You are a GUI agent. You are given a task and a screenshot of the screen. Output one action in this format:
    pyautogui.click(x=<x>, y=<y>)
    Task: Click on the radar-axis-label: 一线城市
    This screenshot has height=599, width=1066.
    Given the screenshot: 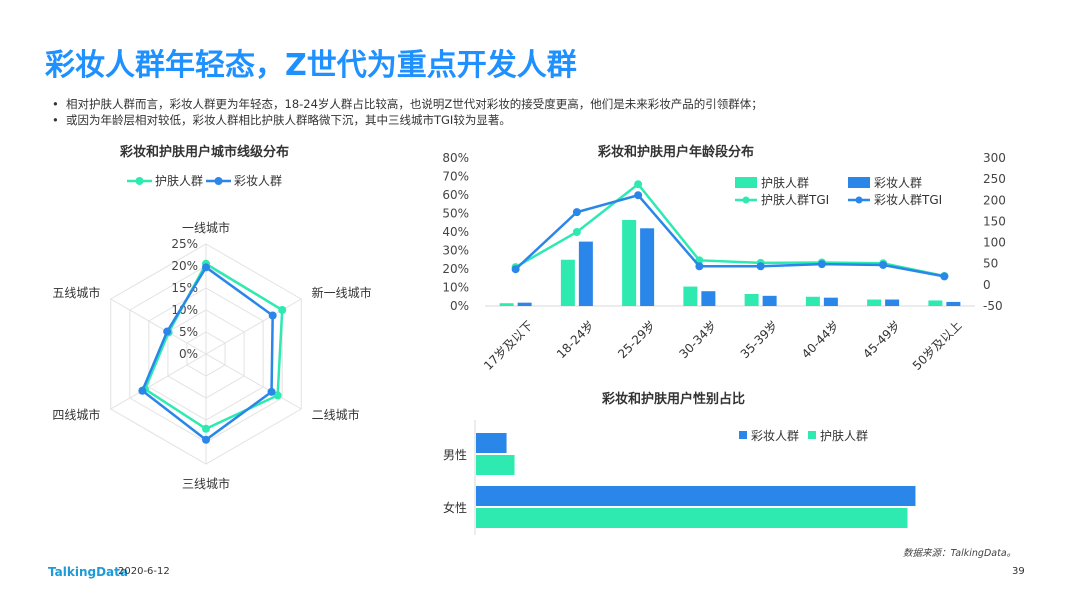 What is the action you would take?
    pyautogui.click(x=206, y=227)
    